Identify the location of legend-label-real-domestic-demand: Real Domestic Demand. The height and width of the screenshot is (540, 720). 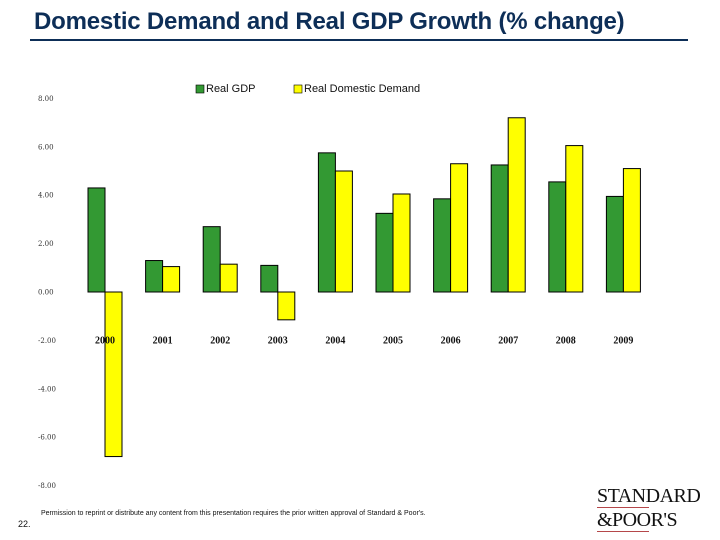
(362, 89).